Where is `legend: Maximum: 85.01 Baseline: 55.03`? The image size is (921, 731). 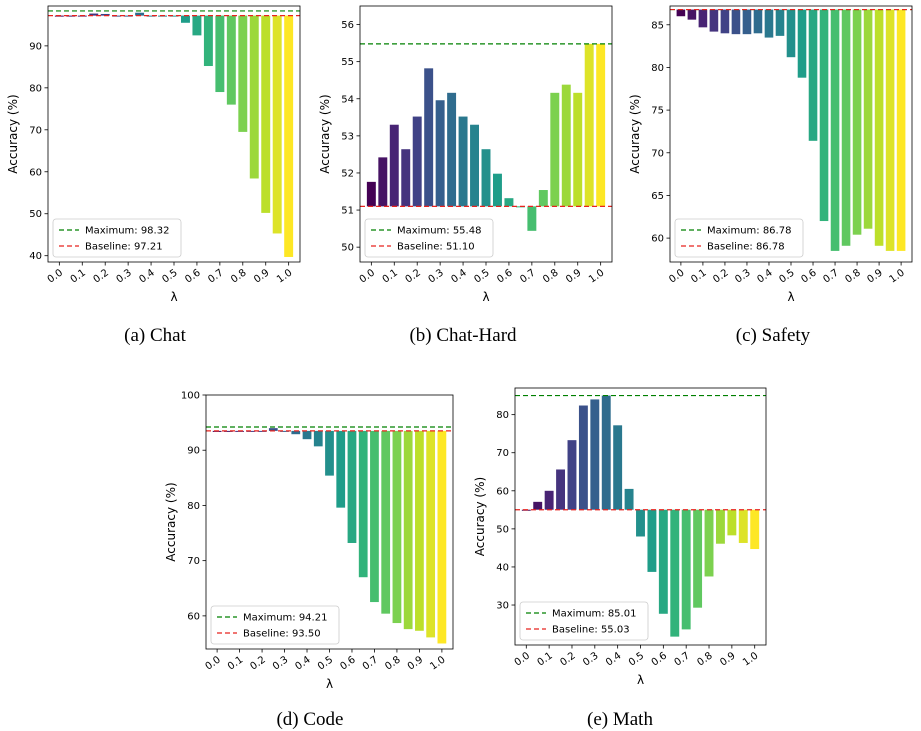 legend: Maximum: 85.01 Baseline: 55.03 is located at coordinates (584, 621).